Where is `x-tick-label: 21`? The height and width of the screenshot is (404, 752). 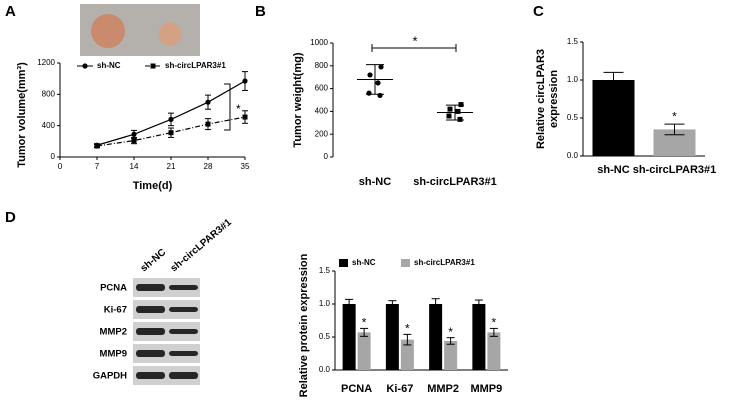
x-tick-label: 21 is located at coordinates (171, 166).